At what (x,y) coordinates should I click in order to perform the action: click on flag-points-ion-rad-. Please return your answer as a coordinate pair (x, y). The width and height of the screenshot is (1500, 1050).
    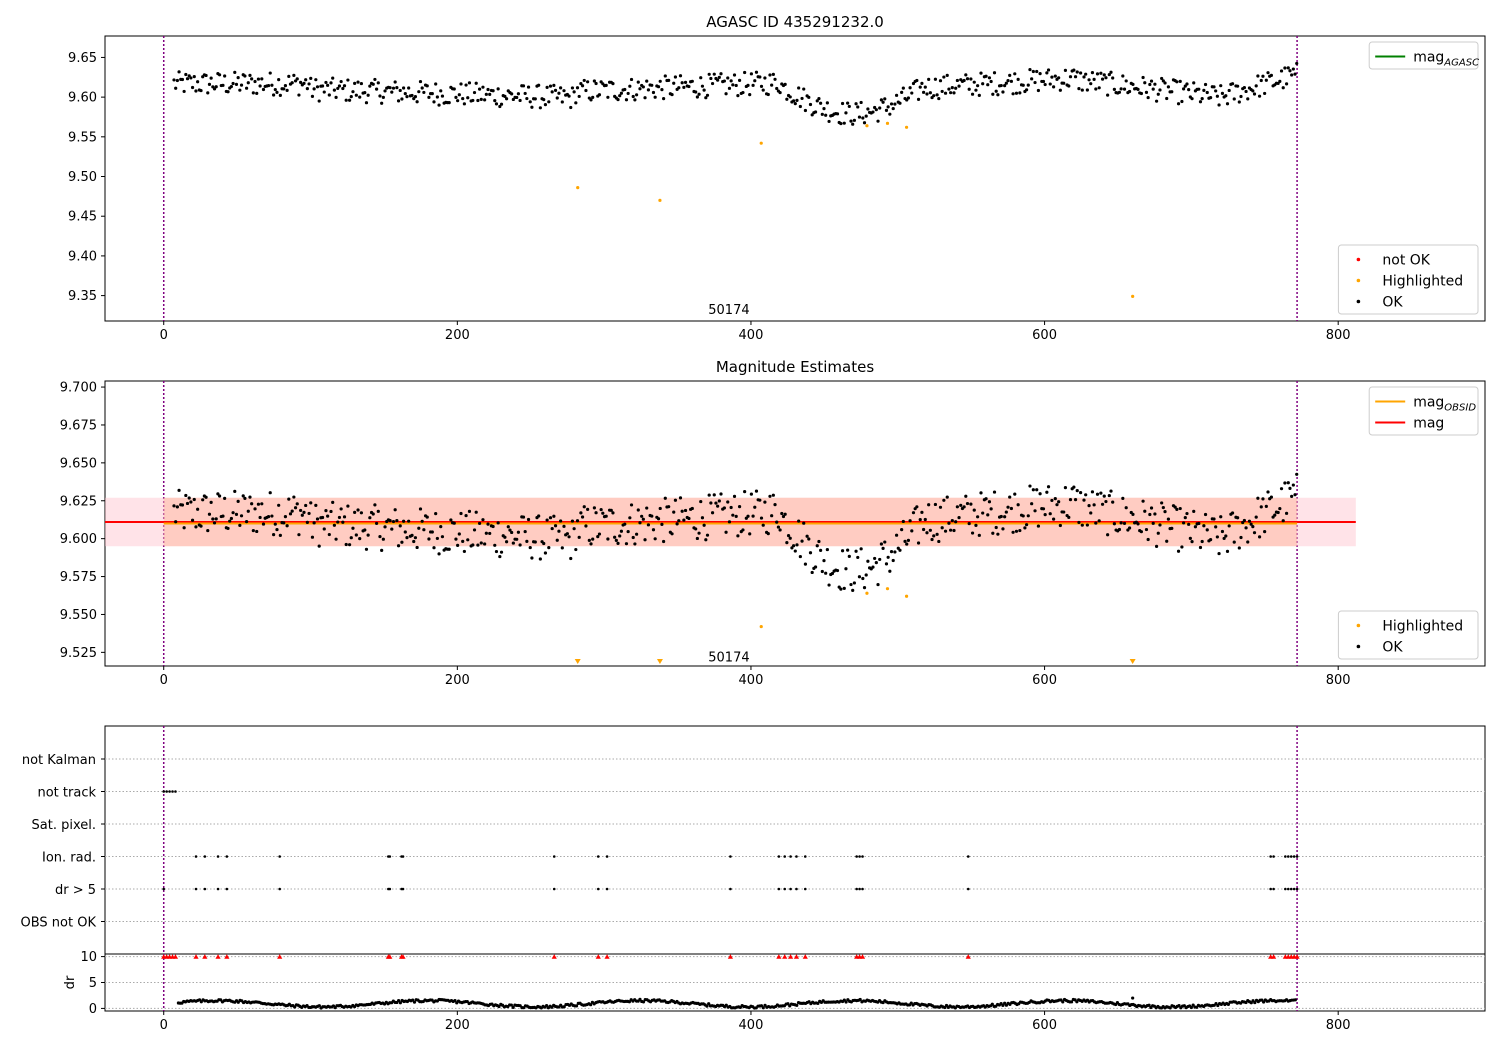
    Looking at the image, I should click on (746, 856).